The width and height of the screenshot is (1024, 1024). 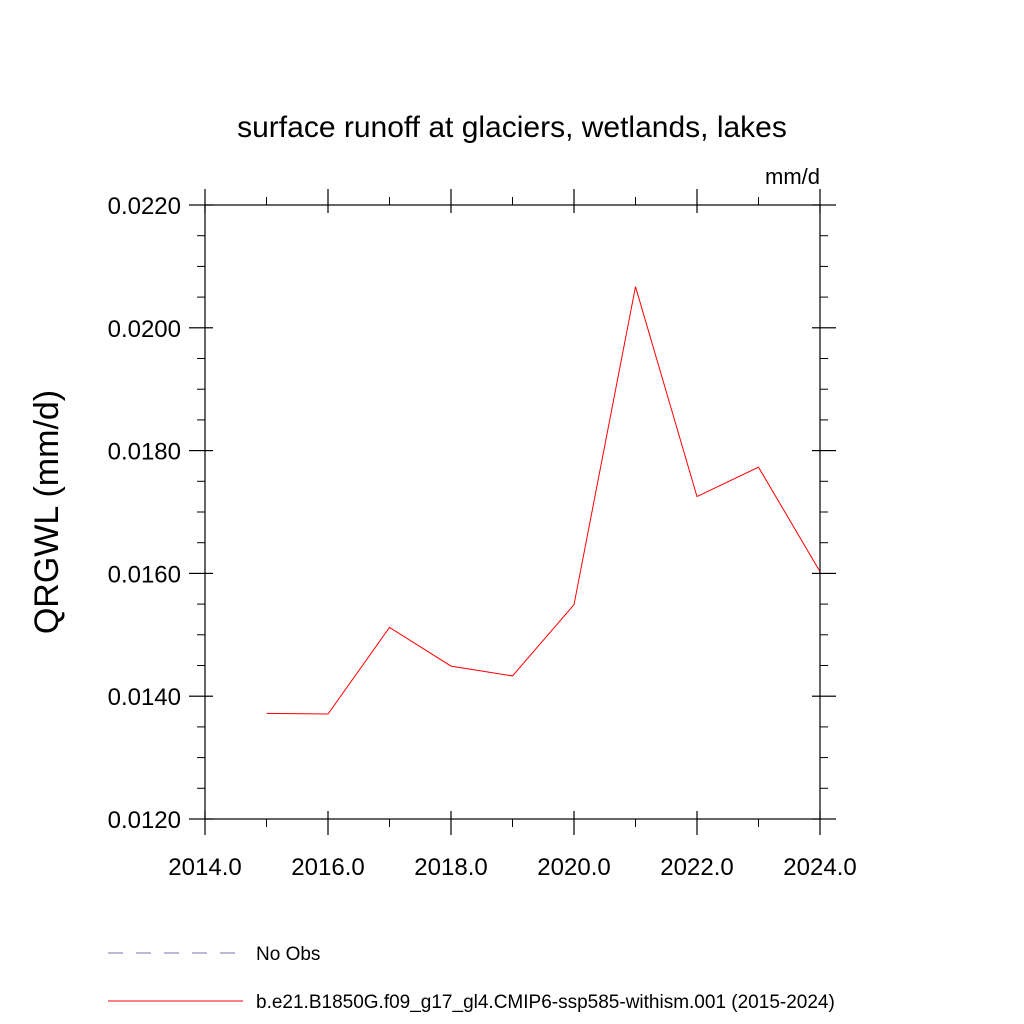 I want to click on x-tick-label: 2020.0, so click(x=573, y=867).